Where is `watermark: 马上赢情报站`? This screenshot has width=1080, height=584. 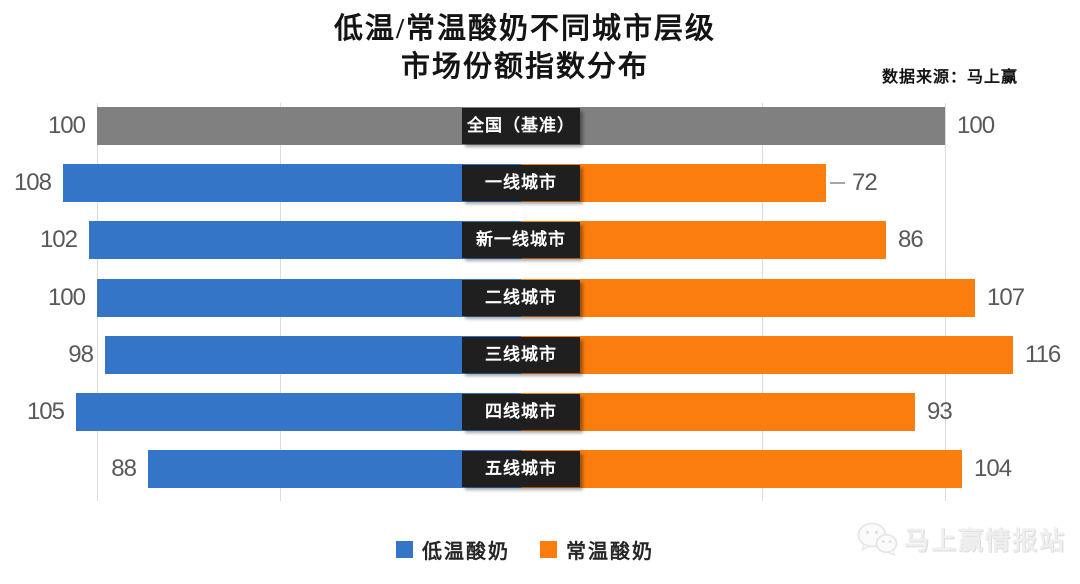 watermark: 马上赢情报站 is located at coordinates (961, 539).